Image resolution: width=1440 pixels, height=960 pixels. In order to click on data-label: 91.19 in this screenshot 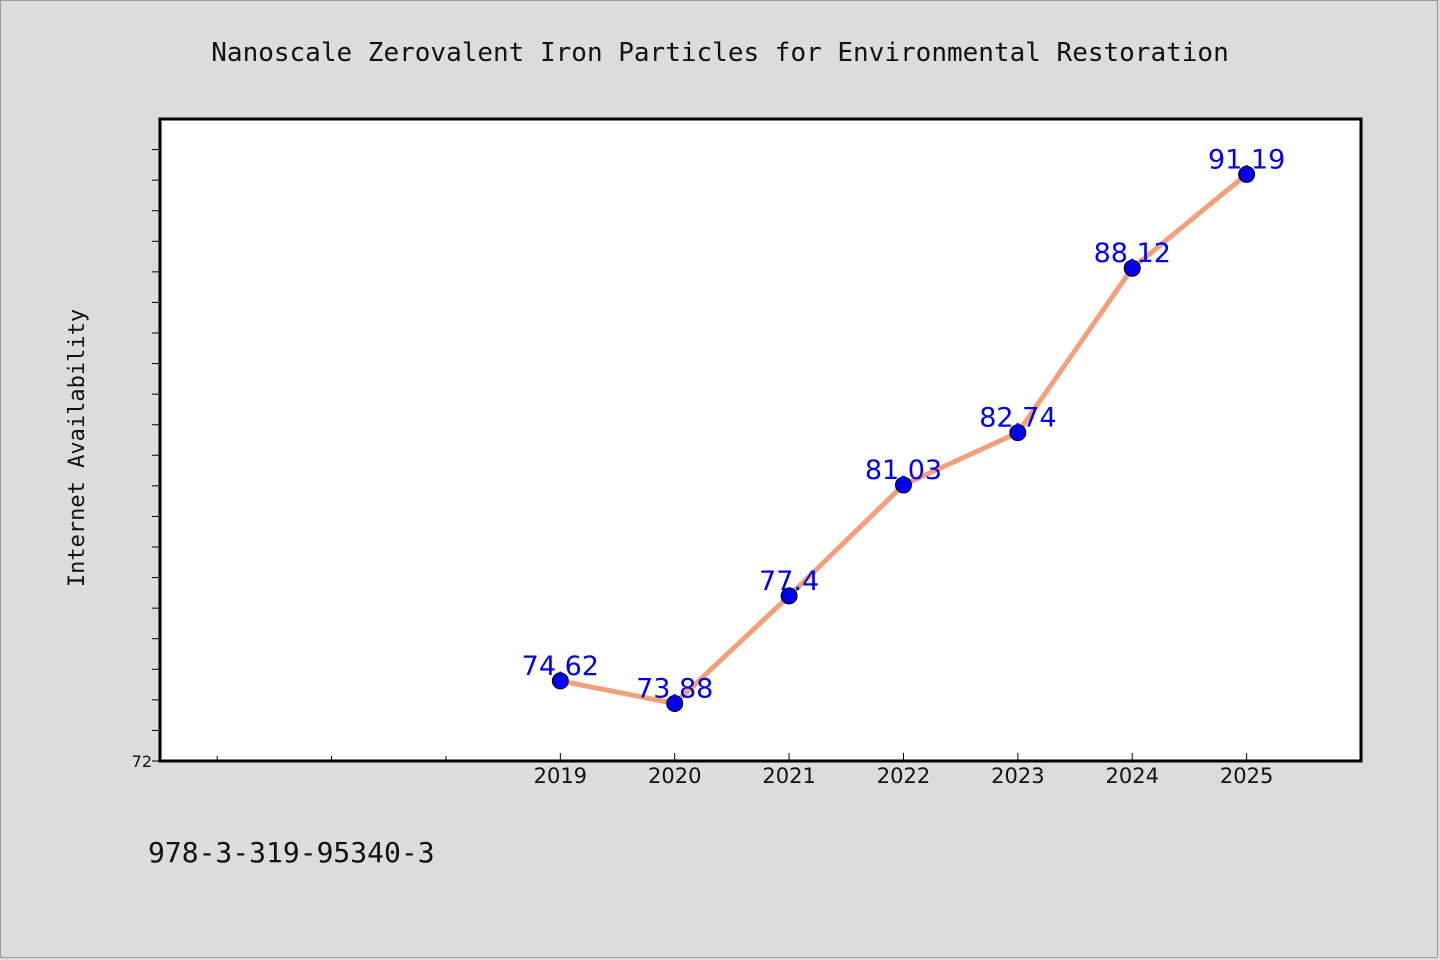, I will do `click(1246, 159)`.